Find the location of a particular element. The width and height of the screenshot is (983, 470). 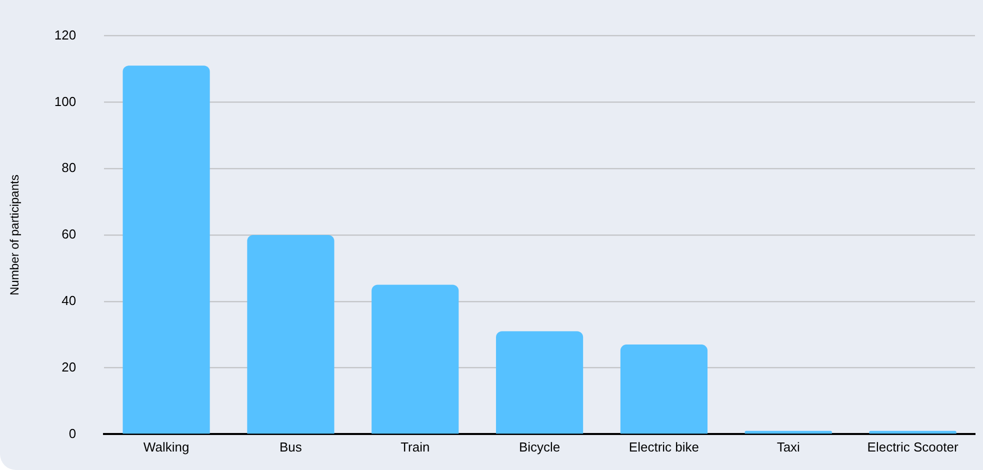

x-tick-label: Electric Scooter is located at coordinates (913, 447).